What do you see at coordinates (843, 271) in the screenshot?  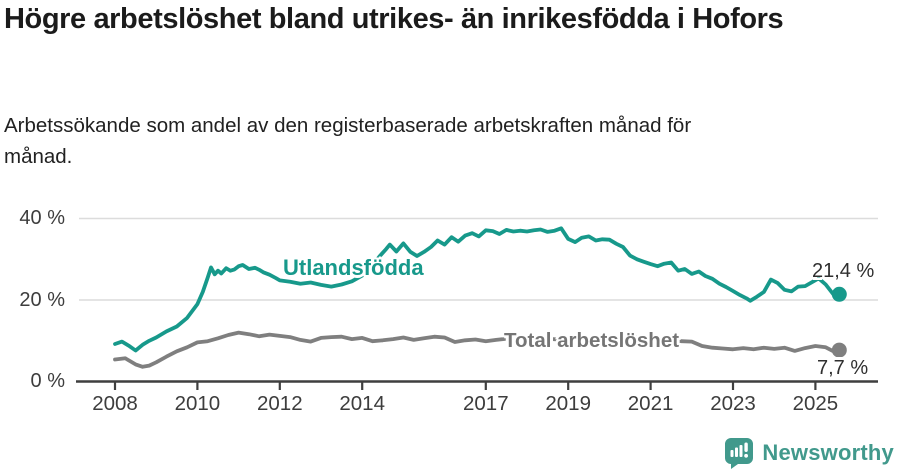 I see `end-value-utlandsfodda: 21,4 %` at bounding box center [843, 271].